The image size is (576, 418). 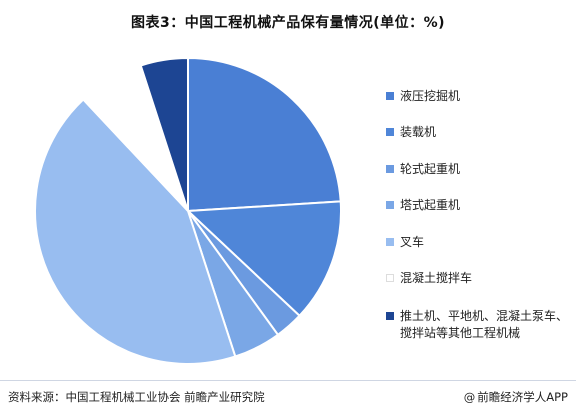 I want to click on at-icon: @, so click(x=469, y=397).